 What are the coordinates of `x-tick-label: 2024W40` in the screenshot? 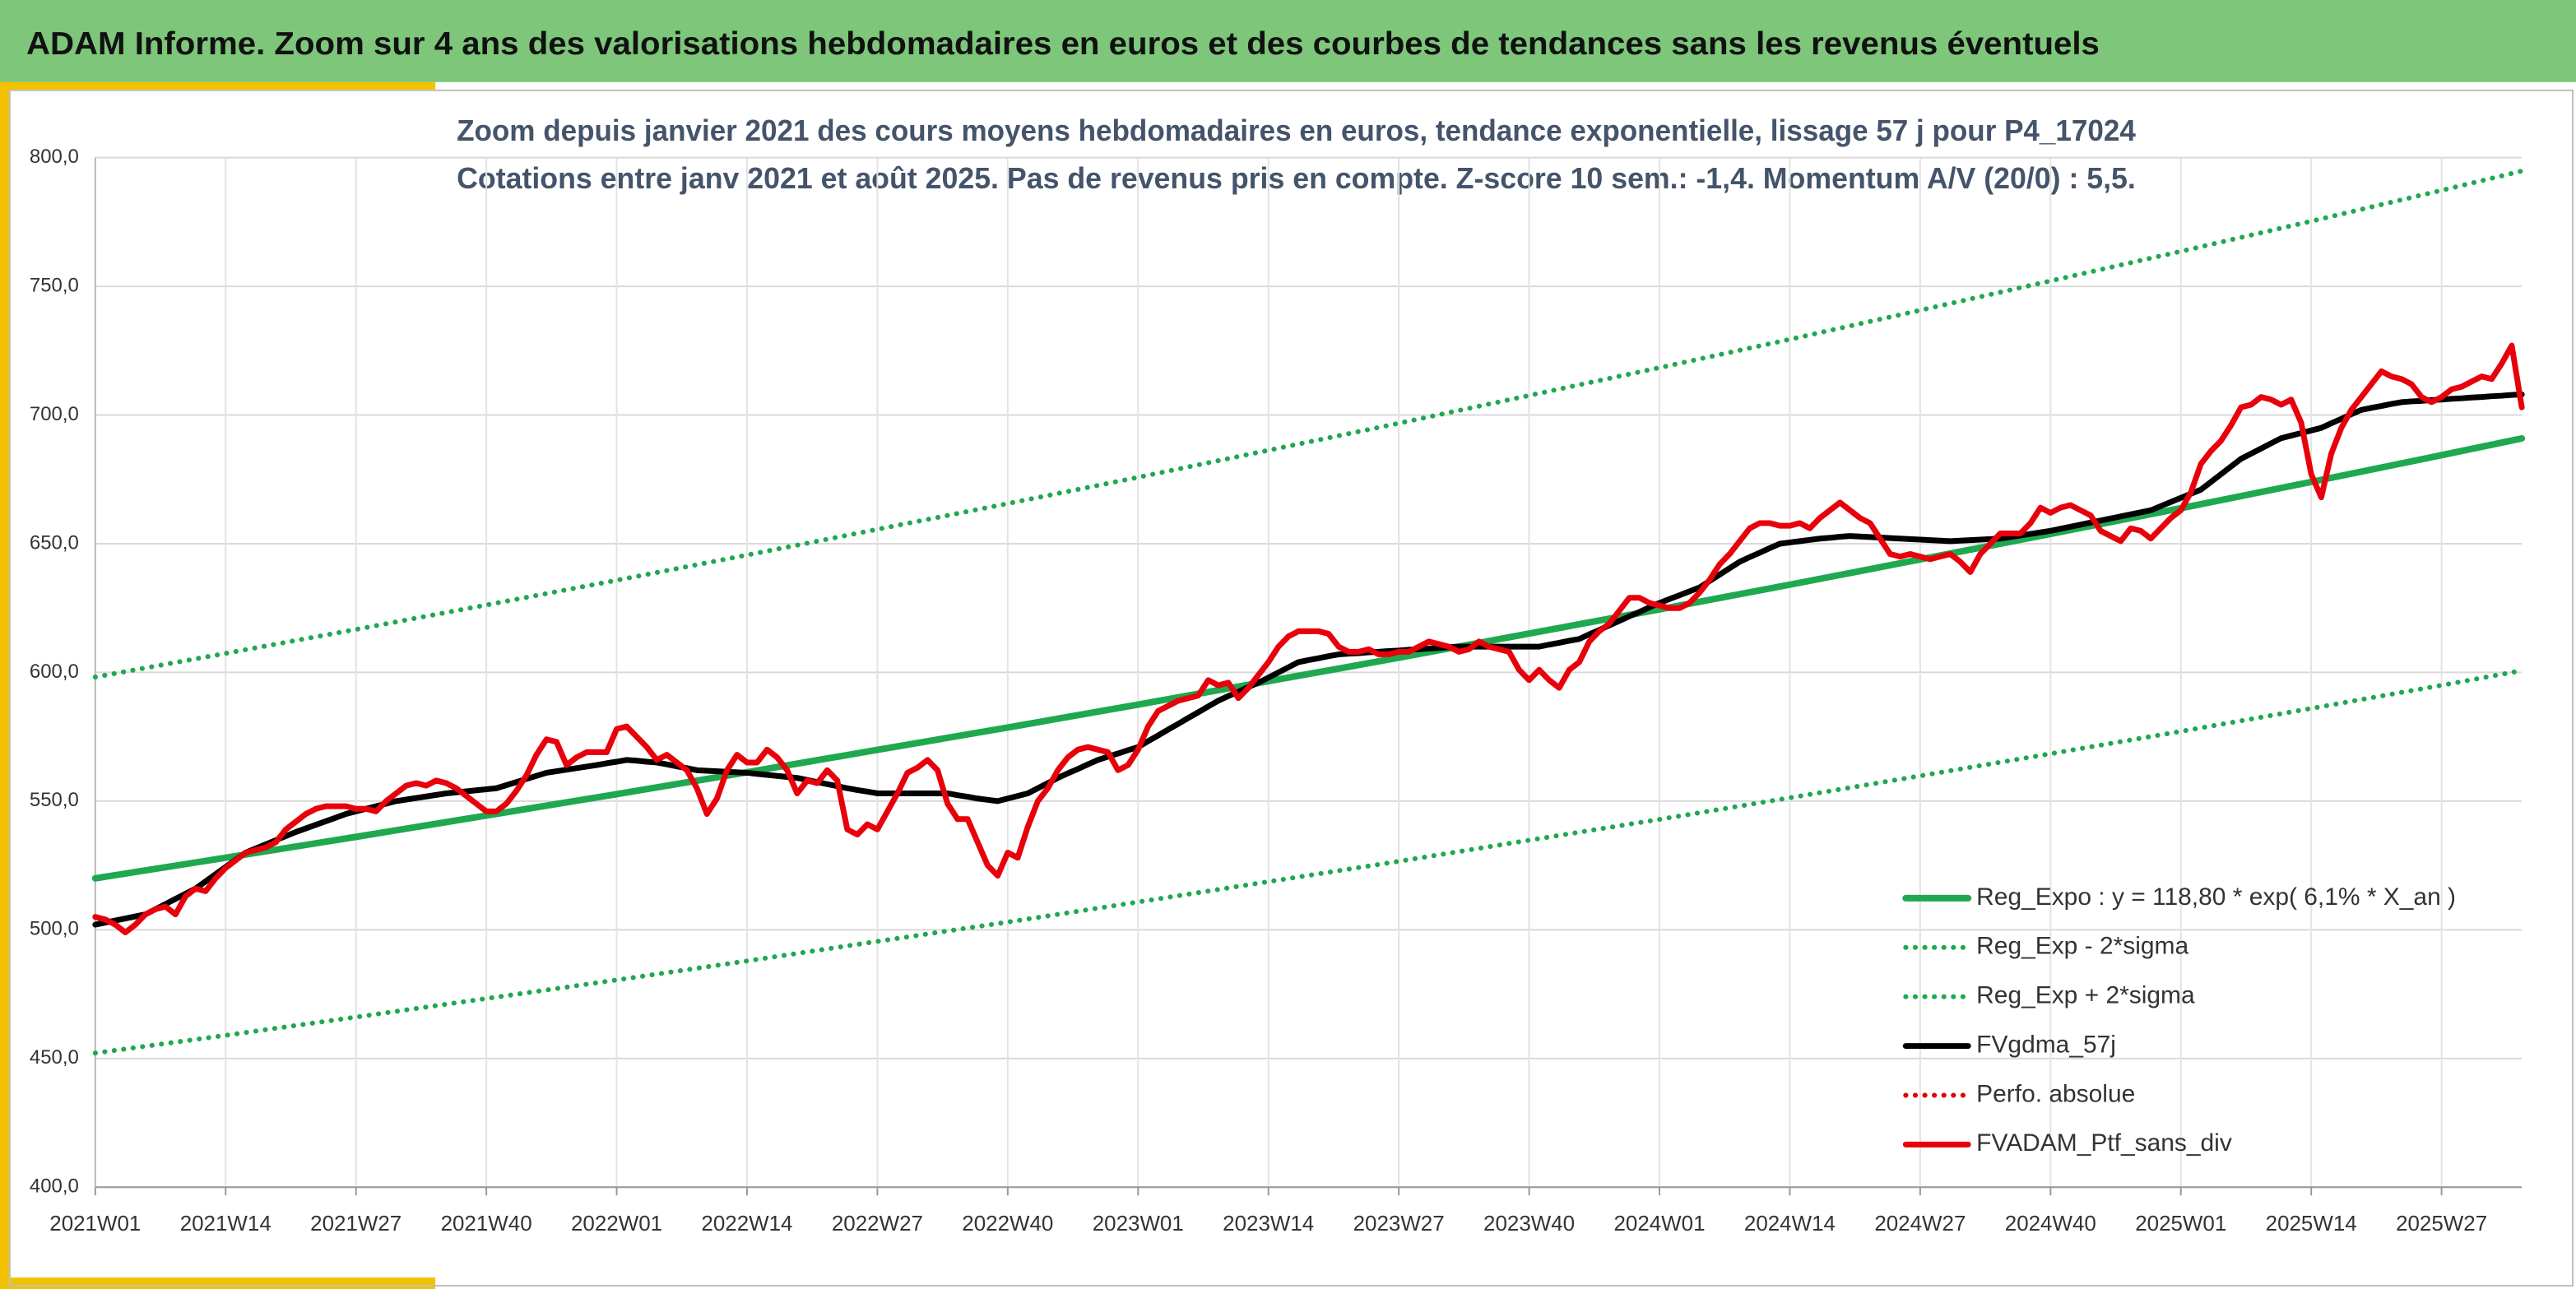 It's located at (2050, 1224).